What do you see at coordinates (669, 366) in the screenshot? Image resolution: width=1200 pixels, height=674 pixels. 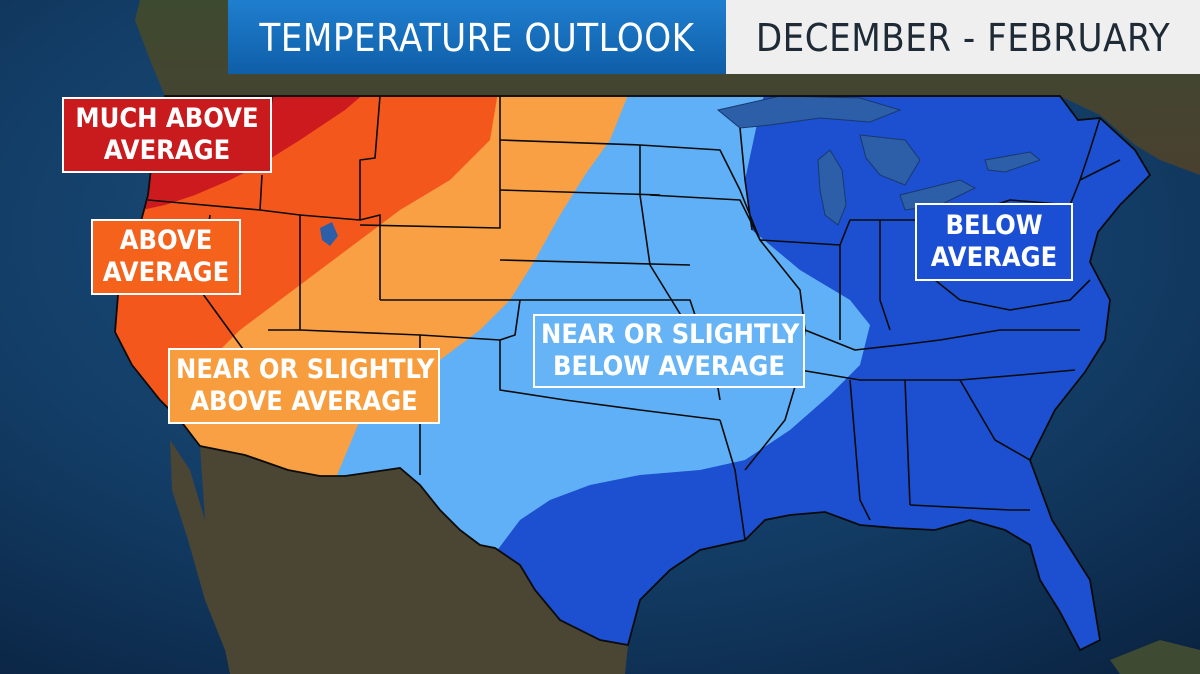 I see `label-line: BELOW AVERAGE` at bounding box center [669, 366].